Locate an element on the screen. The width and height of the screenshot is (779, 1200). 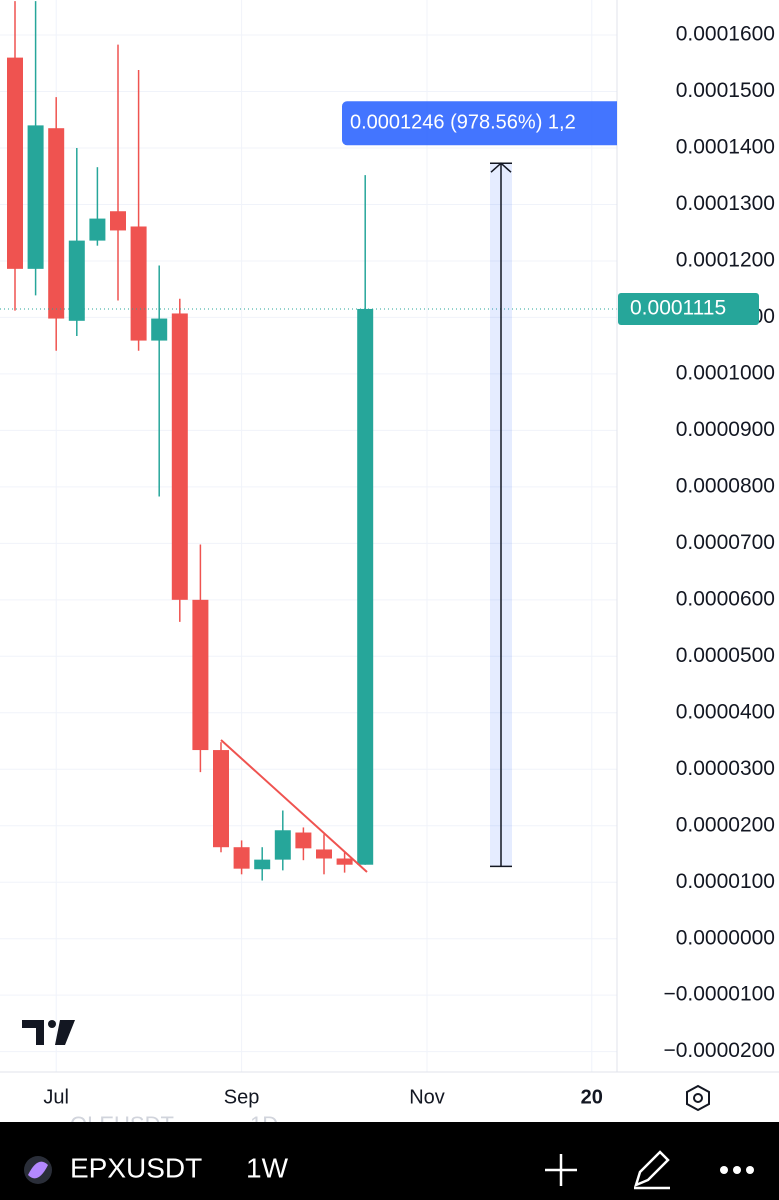
add-button is located at coordinates (561, 1170).